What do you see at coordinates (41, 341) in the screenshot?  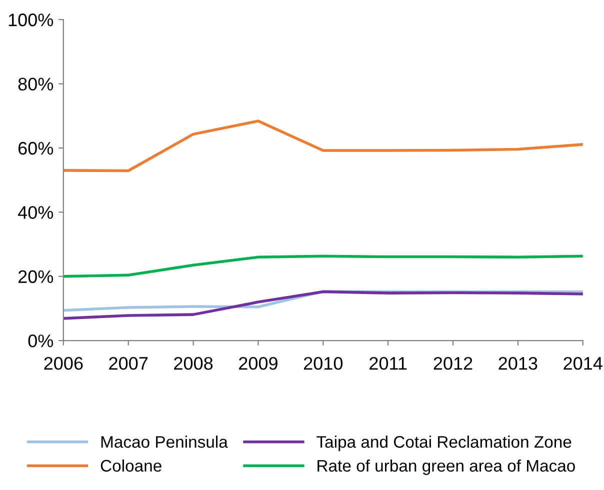 I see `y-tick-label: 0%` at bounding box center [41, 341].